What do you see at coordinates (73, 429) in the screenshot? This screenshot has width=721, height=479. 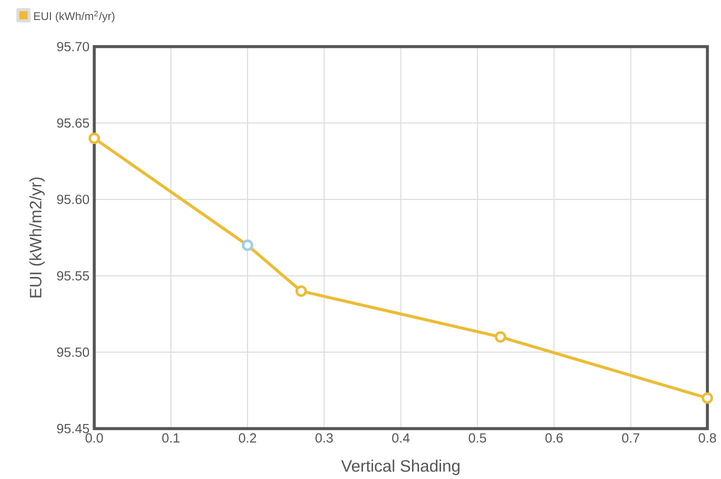 I see `y-tick-label: 95.45` at bounding box center [73, 429].